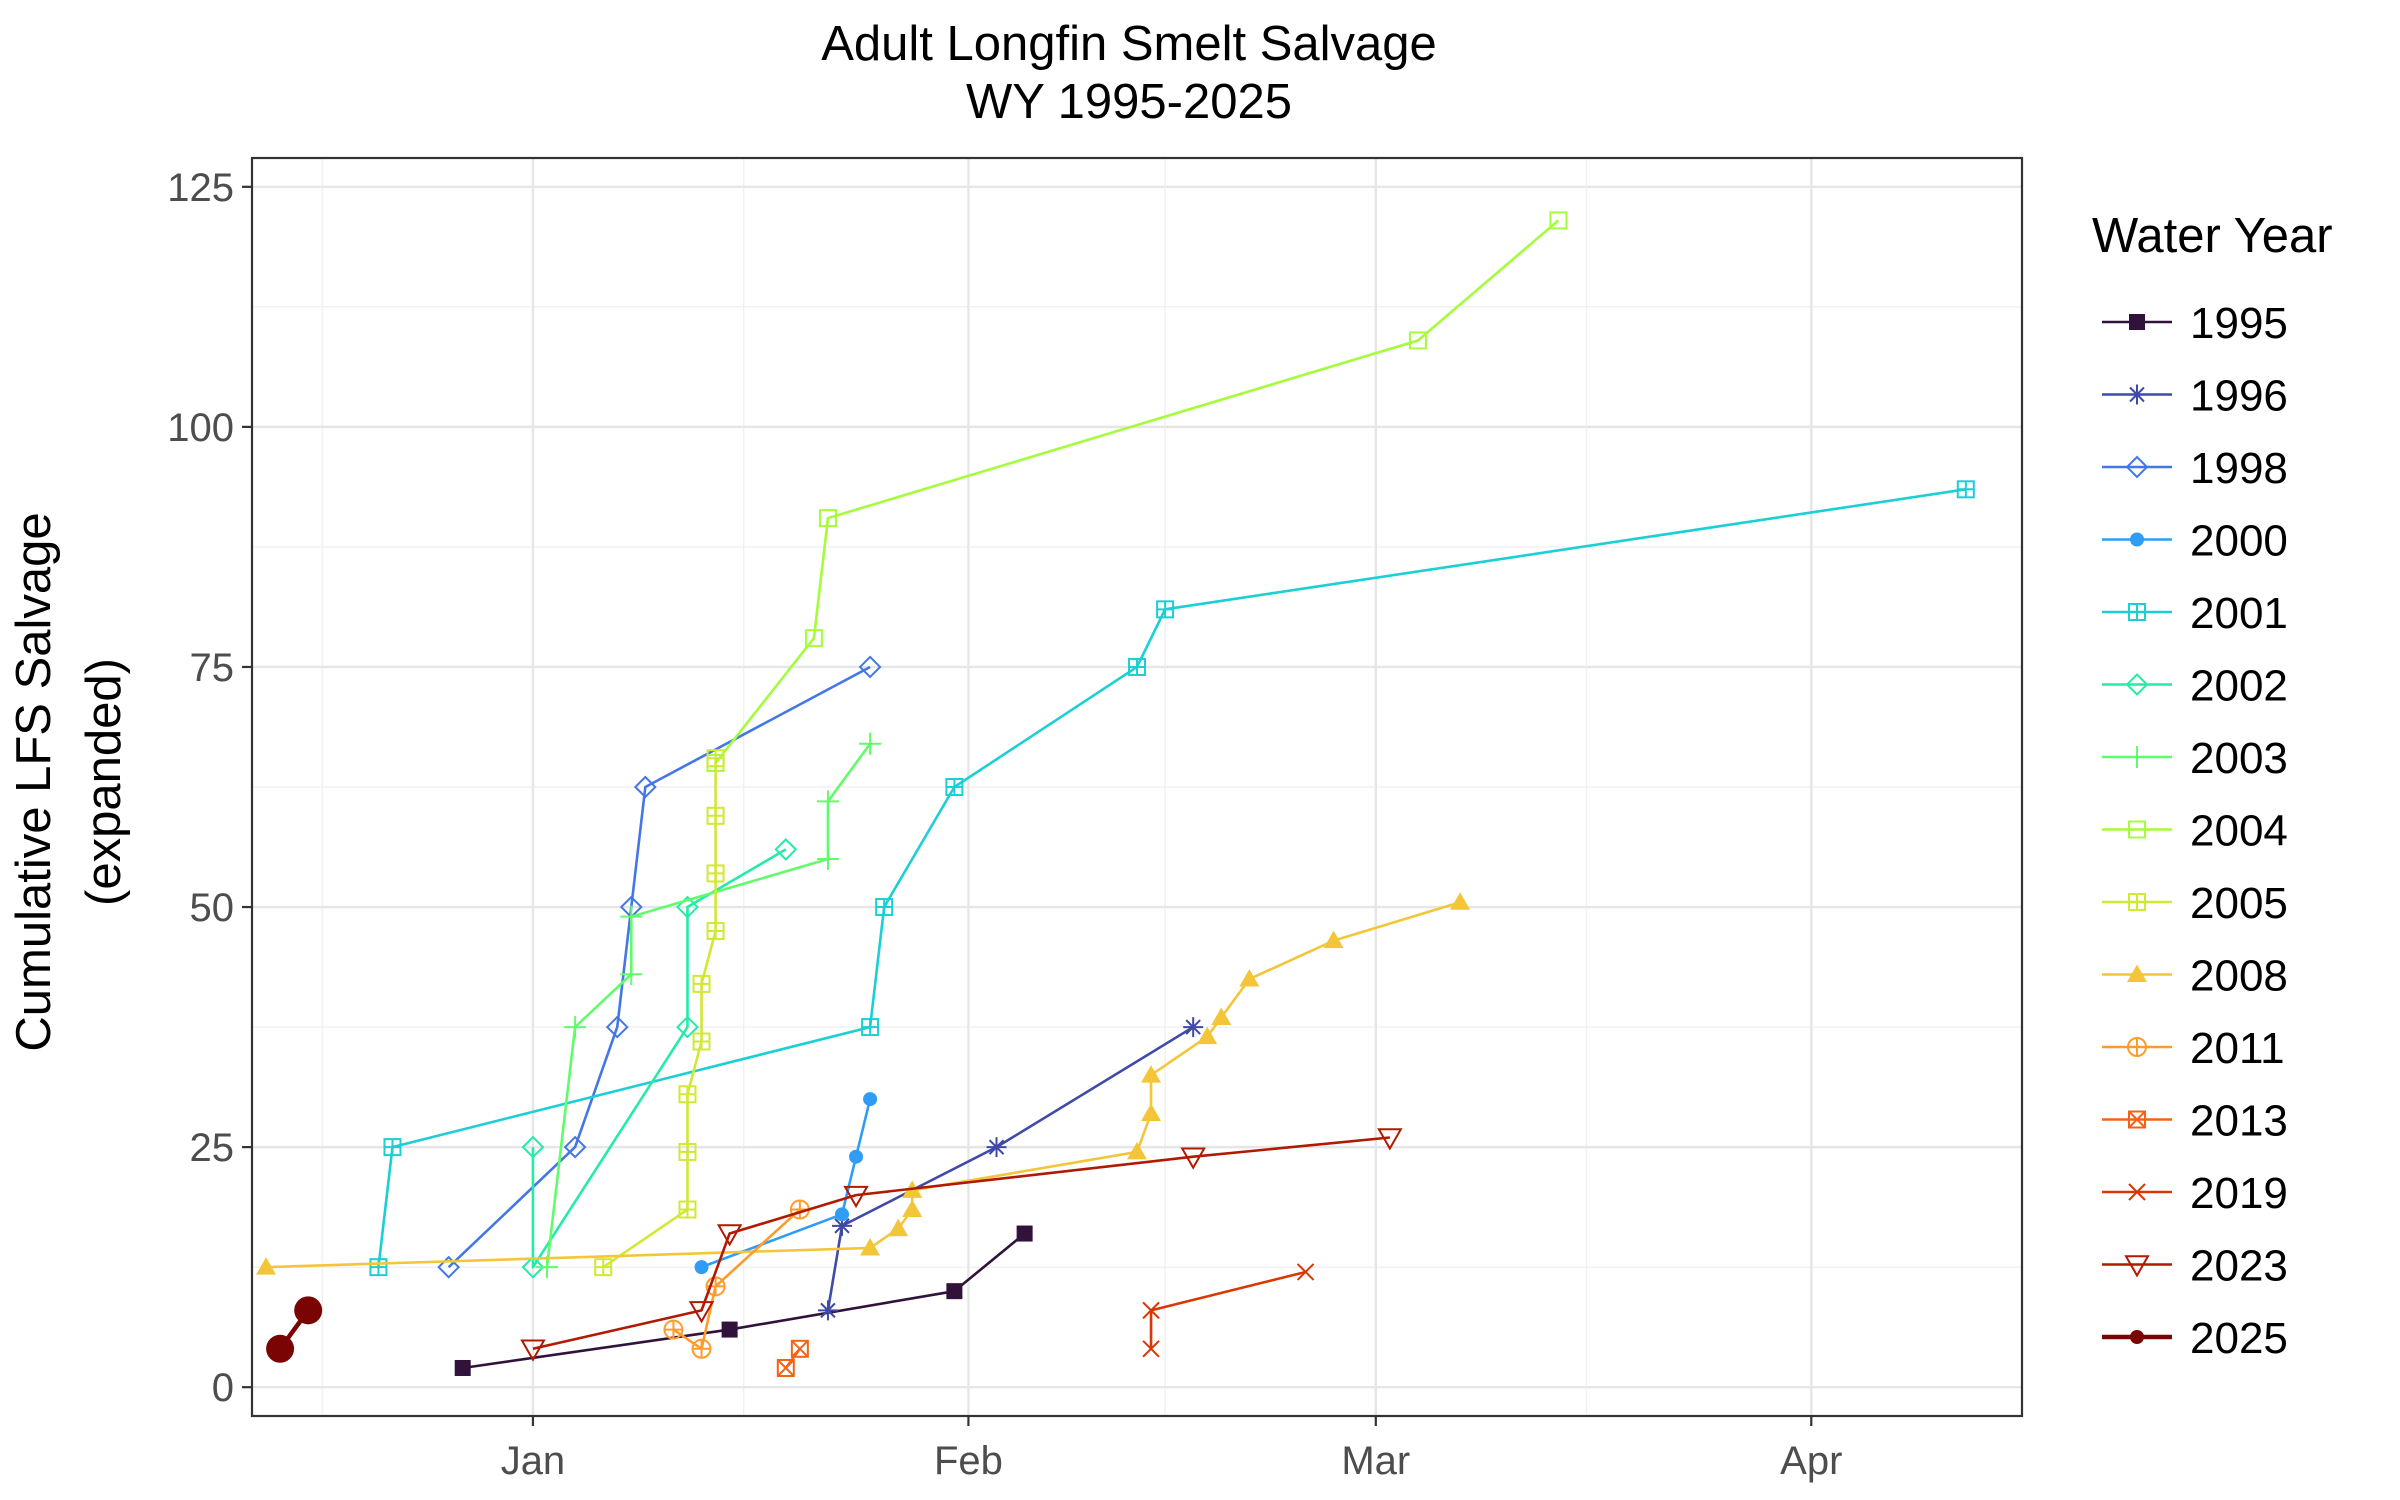  Describe the element at coordinates (209, 788) in the screenshot. I see `y-axis: 0 25 50 75 100 125` at that location.